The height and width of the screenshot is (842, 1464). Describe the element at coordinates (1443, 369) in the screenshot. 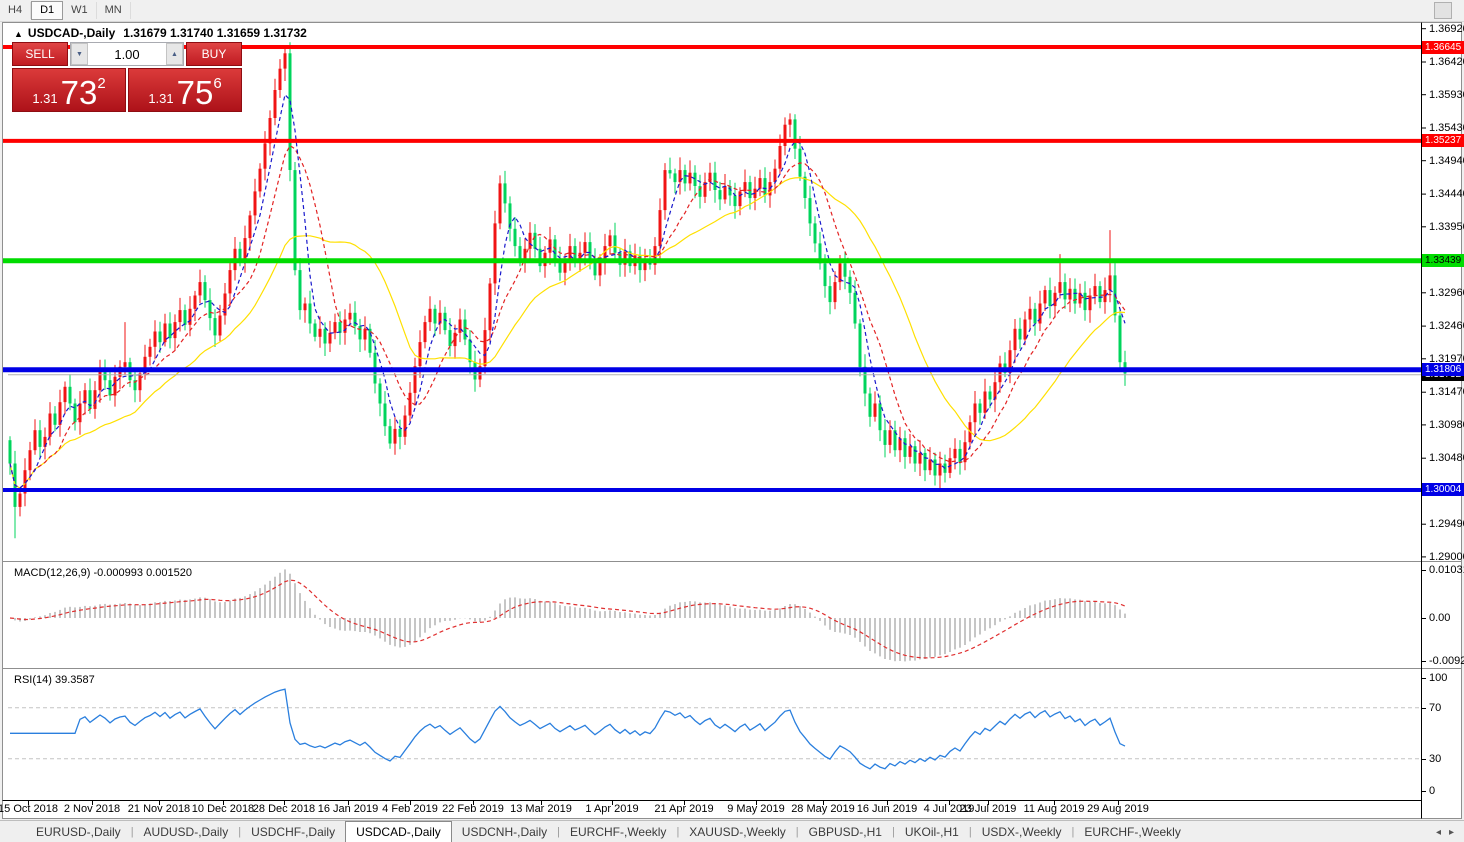

I see `level-price-tag: 1.31806` at that location.